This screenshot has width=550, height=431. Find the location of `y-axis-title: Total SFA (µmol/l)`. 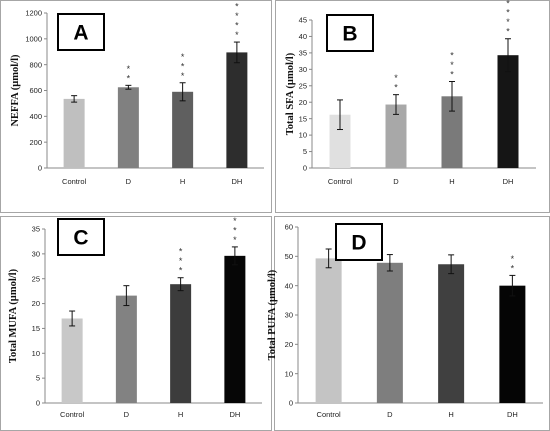

y-axis-title: Total SFA (µmol/l) is located at coordinates (290, 93).